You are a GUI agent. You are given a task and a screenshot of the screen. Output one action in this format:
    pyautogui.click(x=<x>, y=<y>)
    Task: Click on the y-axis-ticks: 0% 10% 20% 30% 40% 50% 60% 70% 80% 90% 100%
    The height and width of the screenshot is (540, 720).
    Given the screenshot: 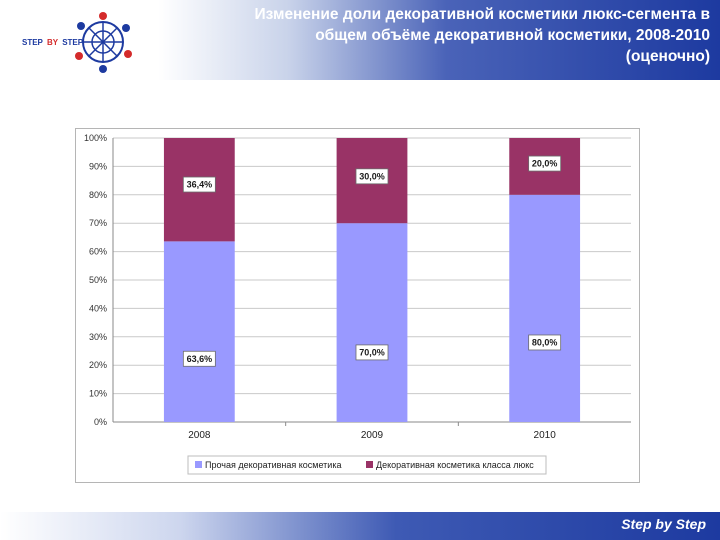 What is the action you would take?
    pyautogui.click(x=95, y=280)
    